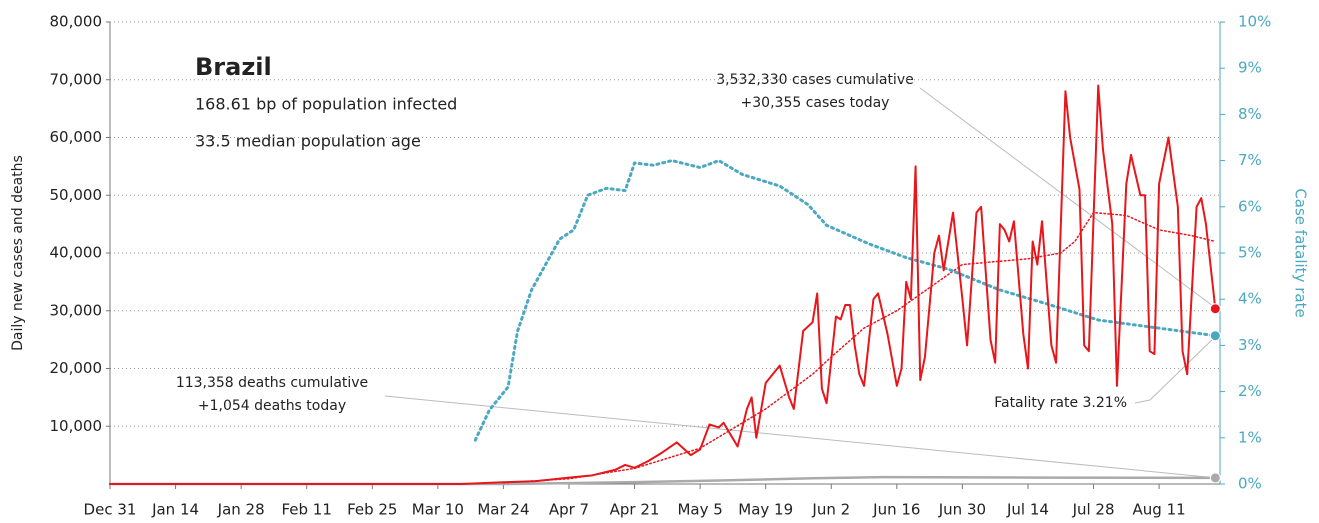 This screenshot has width=1319, height=523. Describe the element at coordinates (76, 79) in the screenshot. I see `y-tick-label: 70,000` at that location.